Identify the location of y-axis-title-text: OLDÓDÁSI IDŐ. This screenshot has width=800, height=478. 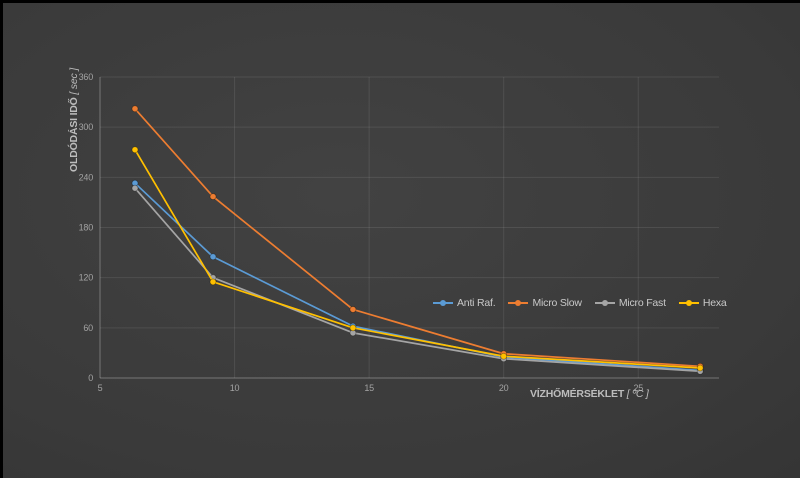
(74, 134).